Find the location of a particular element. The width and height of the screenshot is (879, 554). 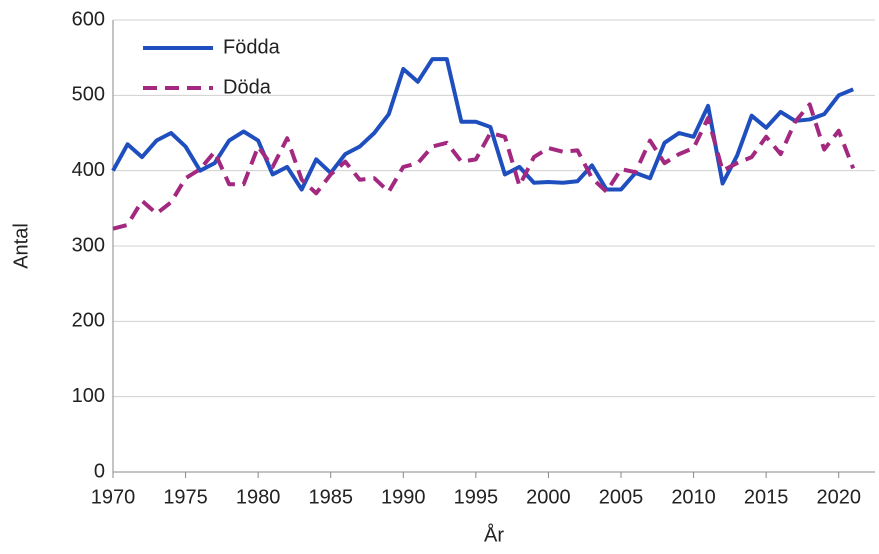

legend-label: Födda is located at coordinates (252, 47).